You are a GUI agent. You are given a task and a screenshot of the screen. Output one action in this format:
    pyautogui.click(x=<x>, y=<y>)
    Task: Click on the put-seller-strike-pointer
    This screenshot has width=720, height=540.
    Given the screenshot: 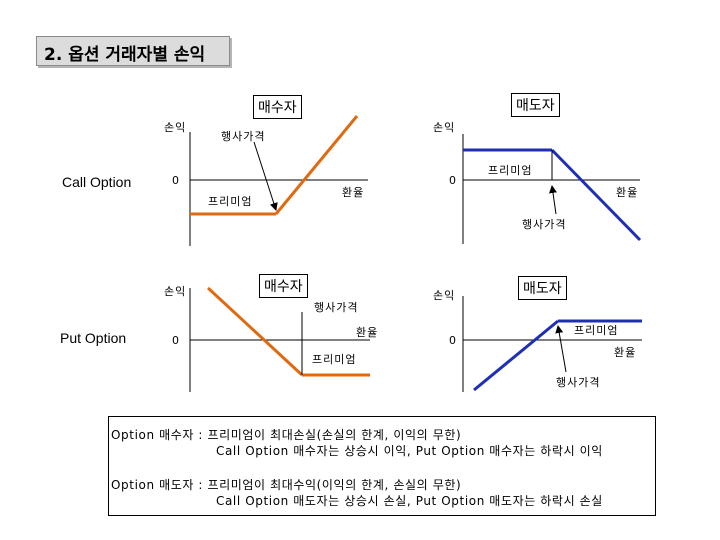 What is the action you would take?
    pyautogui.click(x=561, y=349)
    